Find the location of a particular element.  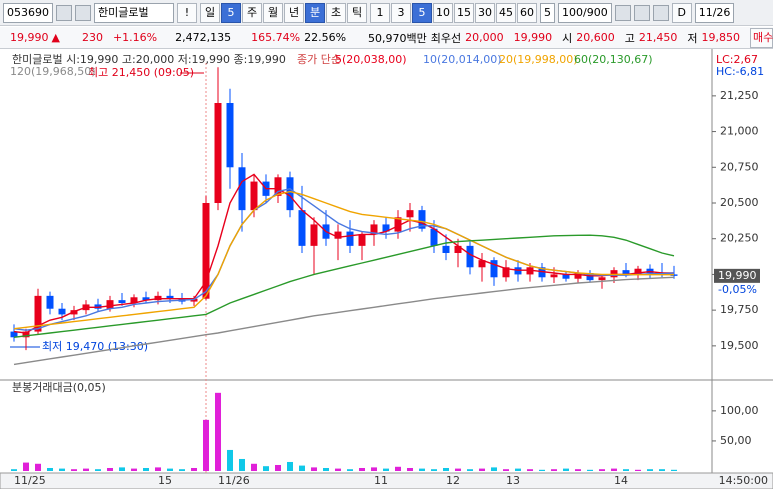

date: 11/26 is located at coordinates (714, 12).